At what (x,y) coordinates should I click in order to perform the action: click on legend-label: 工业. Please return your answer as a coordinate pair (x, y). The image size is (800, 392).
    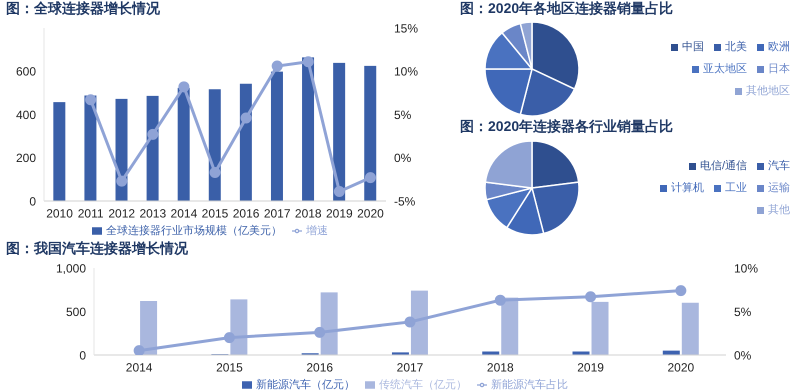
    Looking at the image, I should click on (736, 188).